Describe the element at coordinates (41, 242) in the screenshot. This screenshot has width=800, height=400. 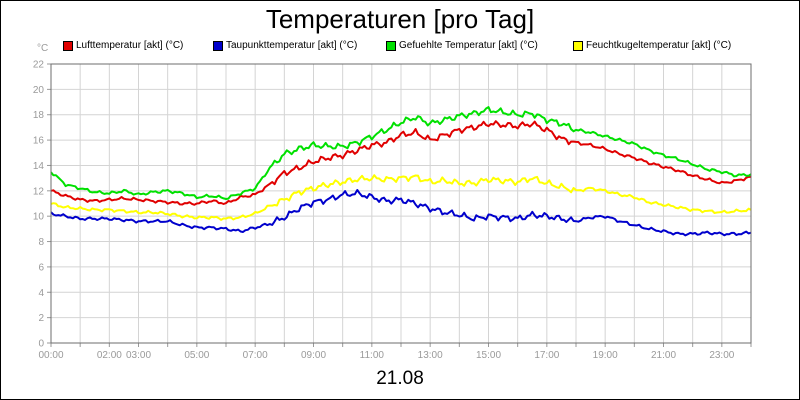
I see `y-tick-label: 8` at that location.